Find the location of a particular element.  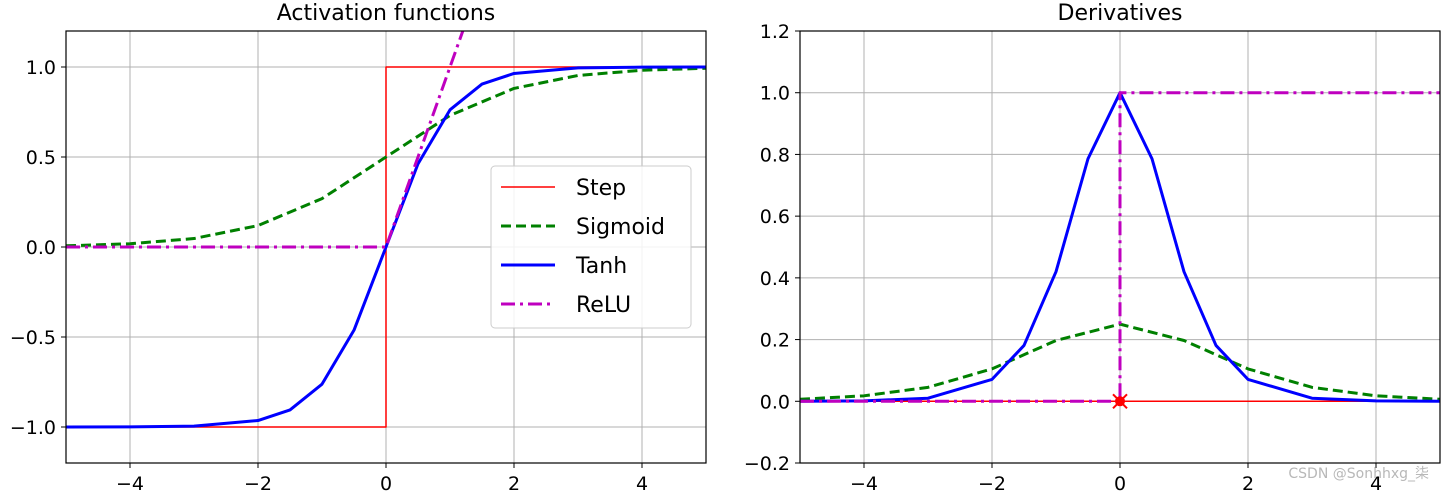

y-tick-label: −1.0 is located at coordinates (33, 428).